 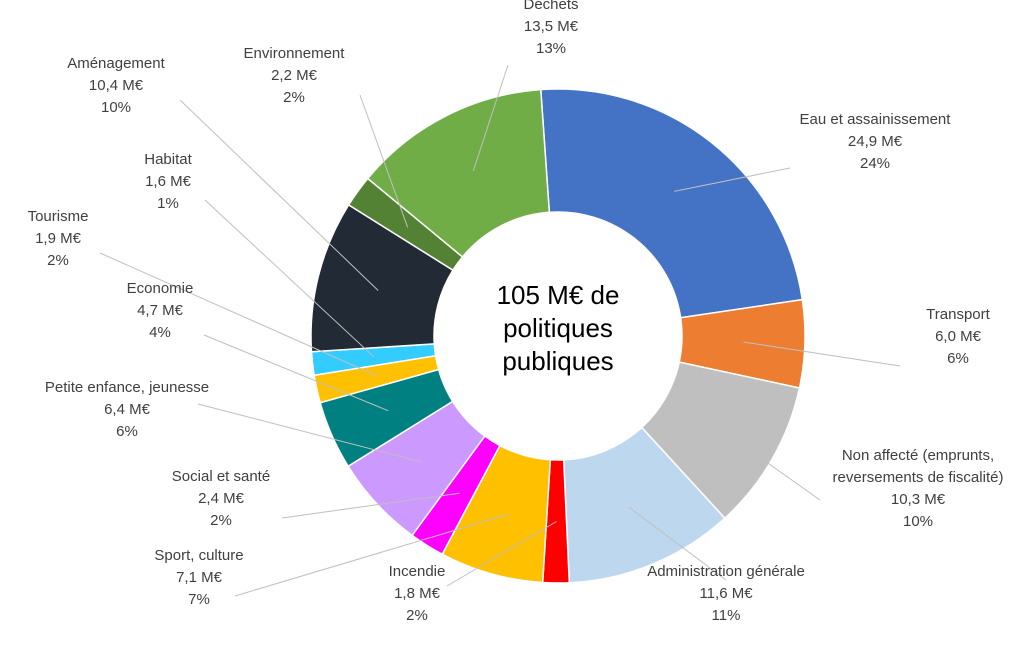 What do you see at coordinates (168, 181) in the screenshot?
I see `slice-label-10: Habitat 1,6 M€ 1%` at bounding box center [168, 181].